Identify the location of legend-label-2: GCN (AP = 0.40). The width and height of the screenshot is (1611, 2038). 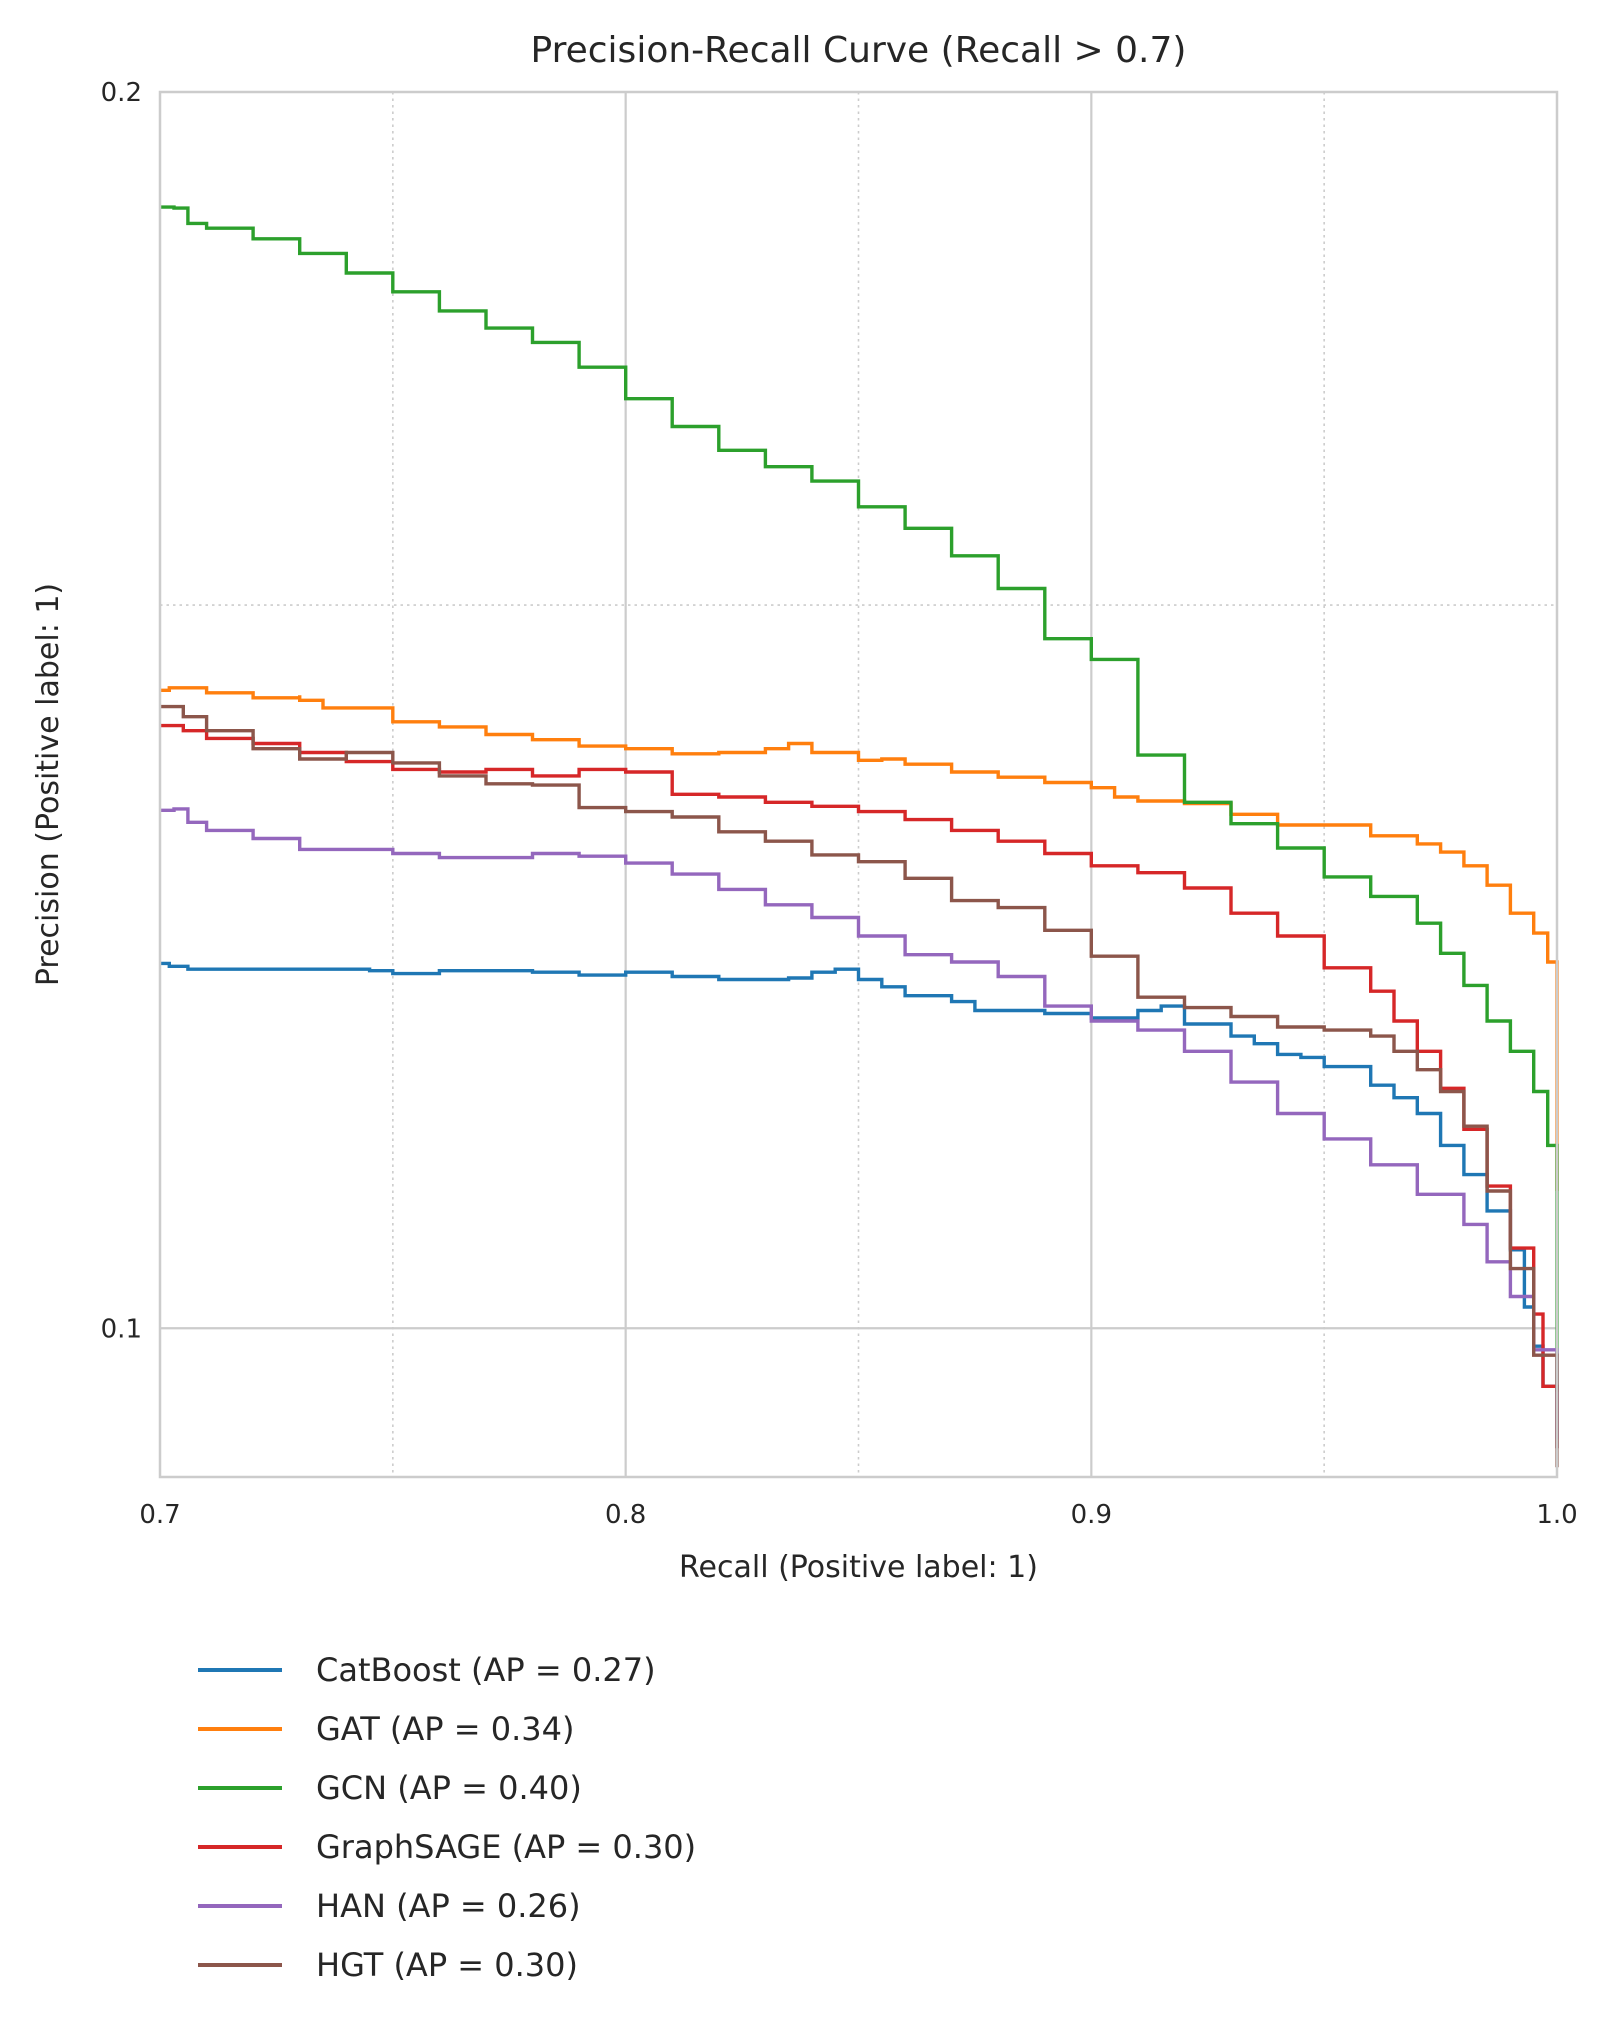
(449, 1788).